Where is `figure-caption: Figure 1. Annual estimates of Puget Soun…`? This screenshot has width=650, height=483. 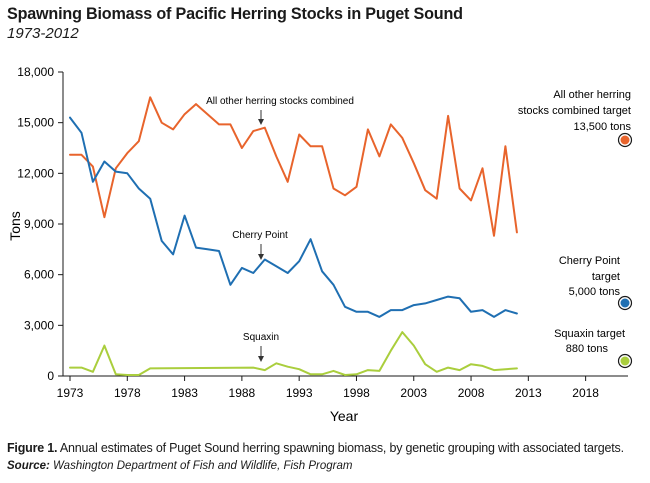 figure-caption: Figure 1. Annual estimates of Puget Soun… is located at coordinates (326, 448).